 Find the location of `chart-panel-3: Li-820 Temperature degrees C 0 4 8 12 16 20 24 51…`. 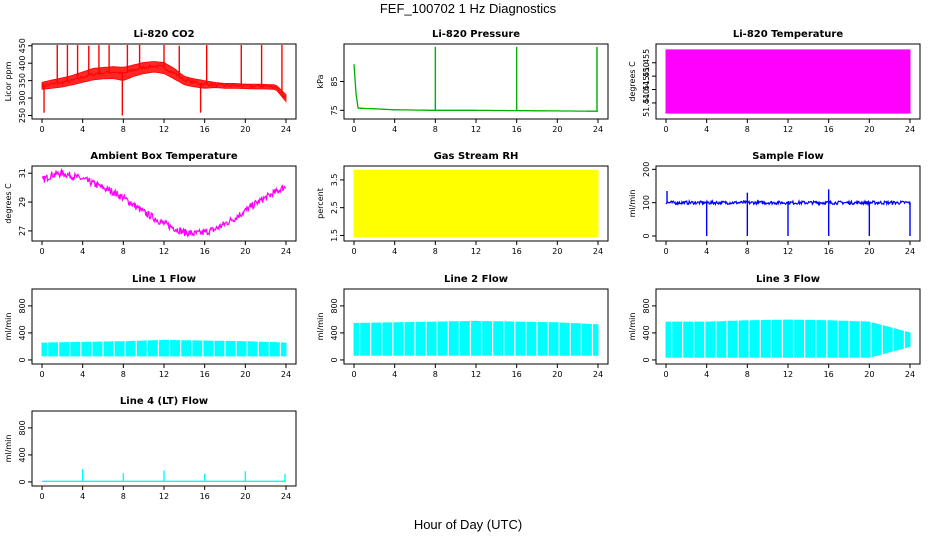

chart-panel-3: Li-820 Temperature degrees C 0 4 8 12 16 20 24 51… is located at coordinates (774, 81).